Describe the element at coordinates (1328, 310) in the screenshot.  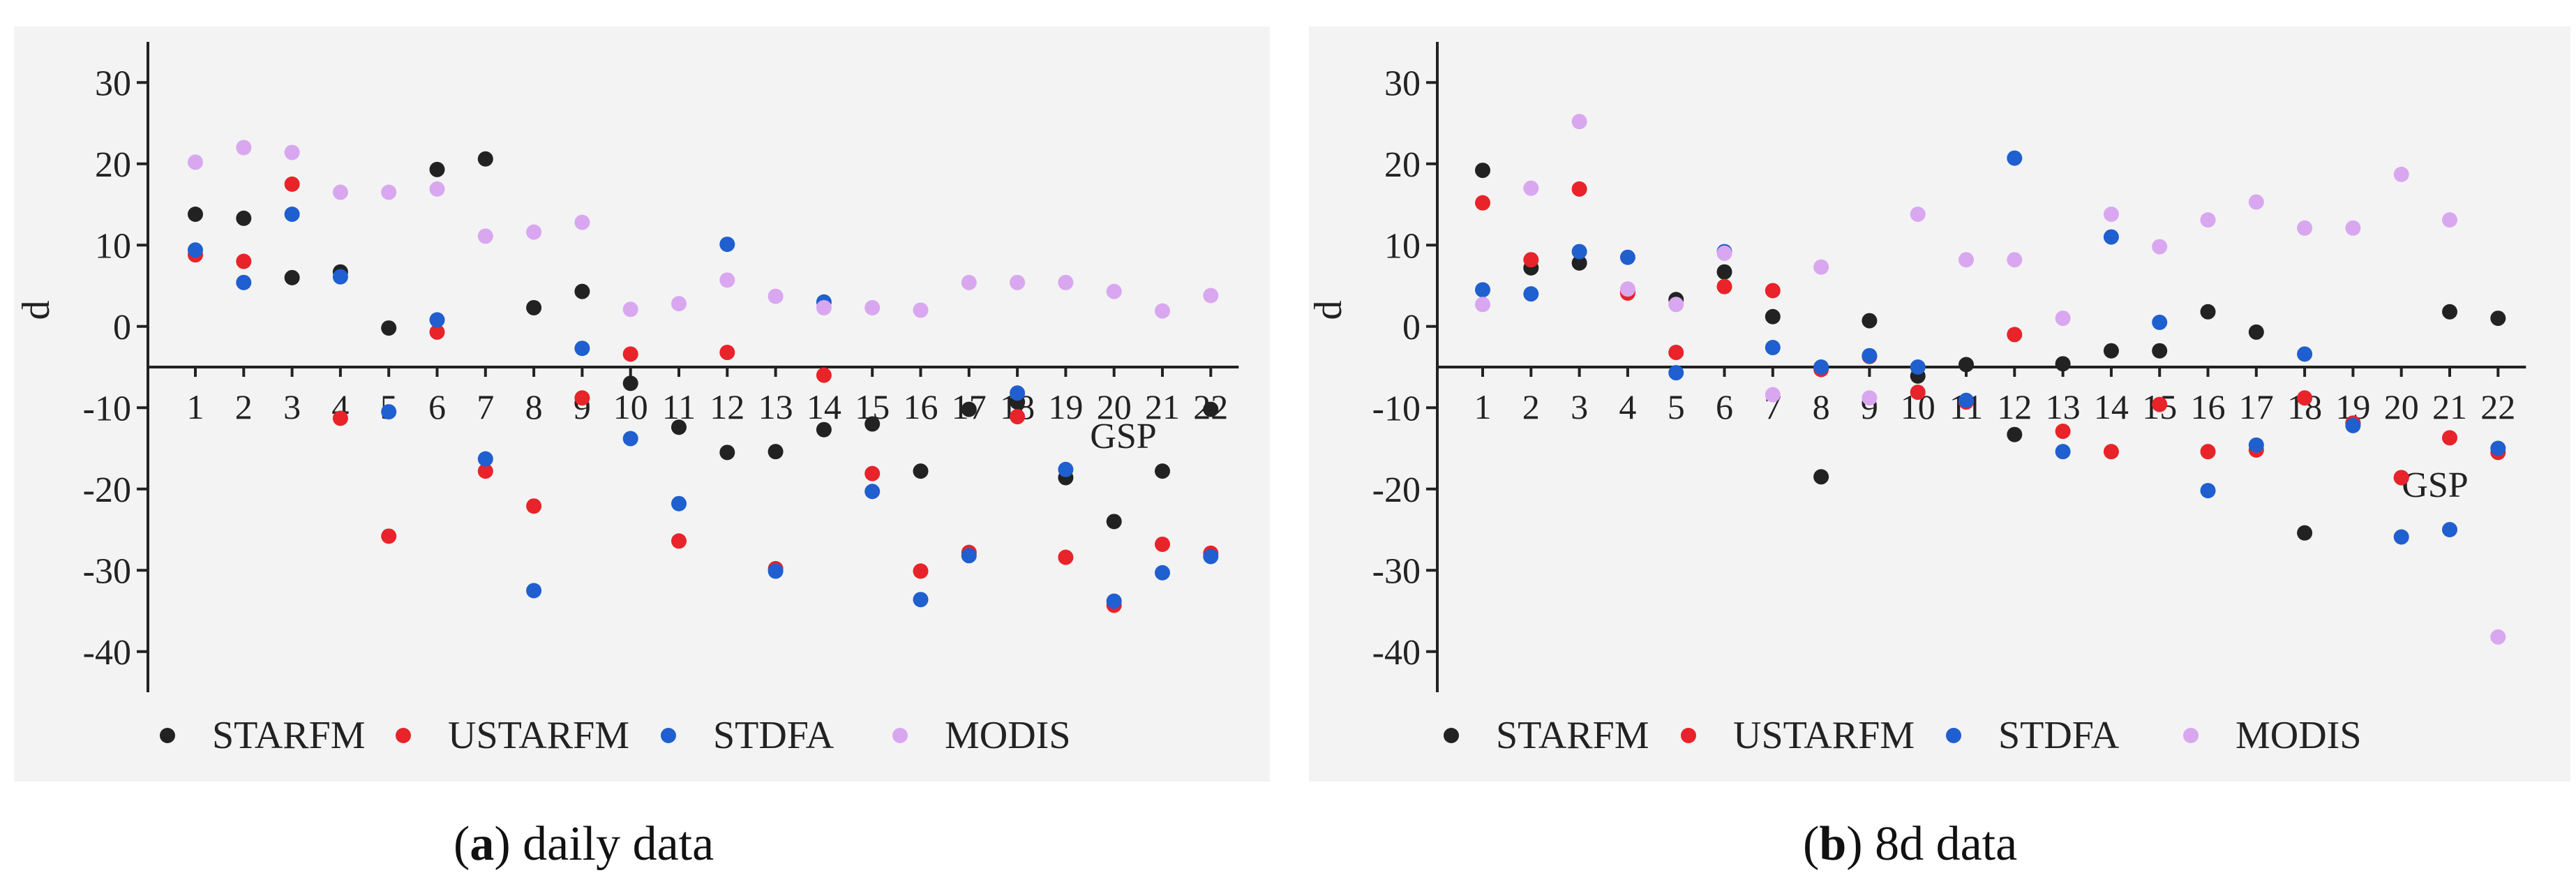
I see `y-axis-title-b: d` at that location.